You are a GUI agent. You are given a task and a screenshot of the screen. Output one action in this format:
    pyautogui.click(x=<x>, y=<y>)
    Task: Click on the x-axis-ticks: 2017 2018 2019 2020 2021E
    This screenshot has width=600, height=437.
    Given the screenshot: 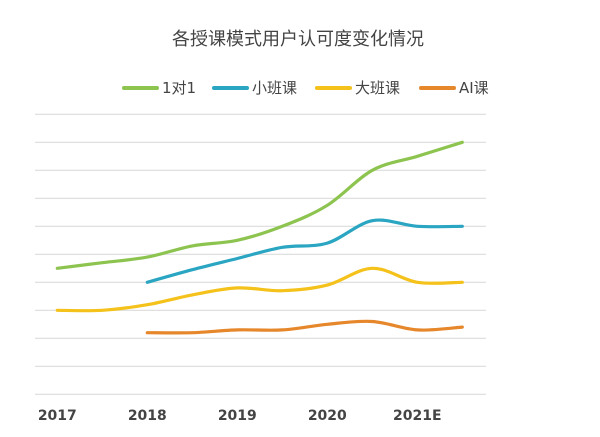 What is the action you would take?
    pyautogui.click(x=240, y=416)
    